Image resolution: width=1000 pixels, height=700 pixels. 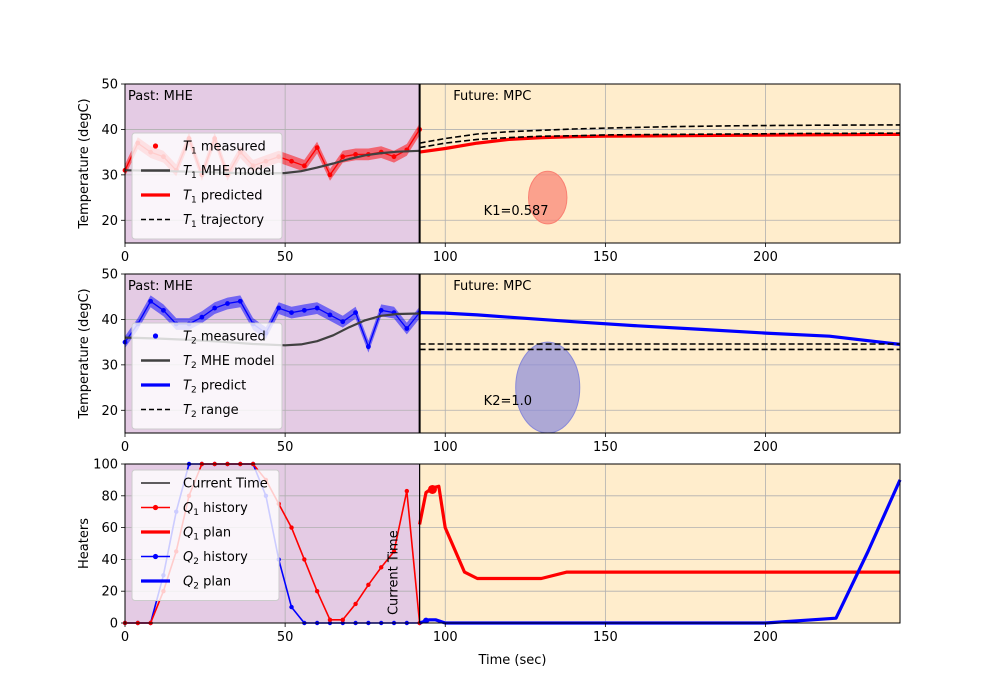 I want to click on q2-plan-point, so click(x=426, y=620).